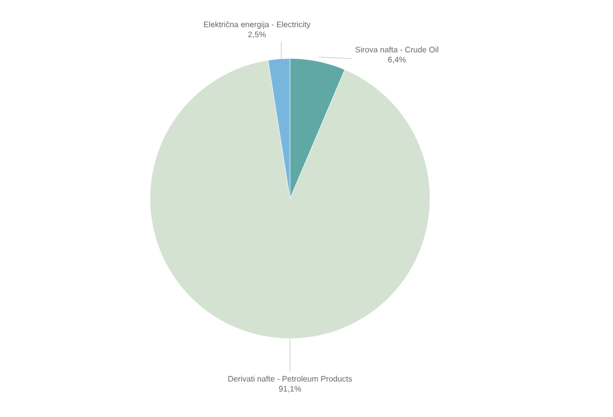  I want to click on data-label: 2,5%, so click(257, 35).